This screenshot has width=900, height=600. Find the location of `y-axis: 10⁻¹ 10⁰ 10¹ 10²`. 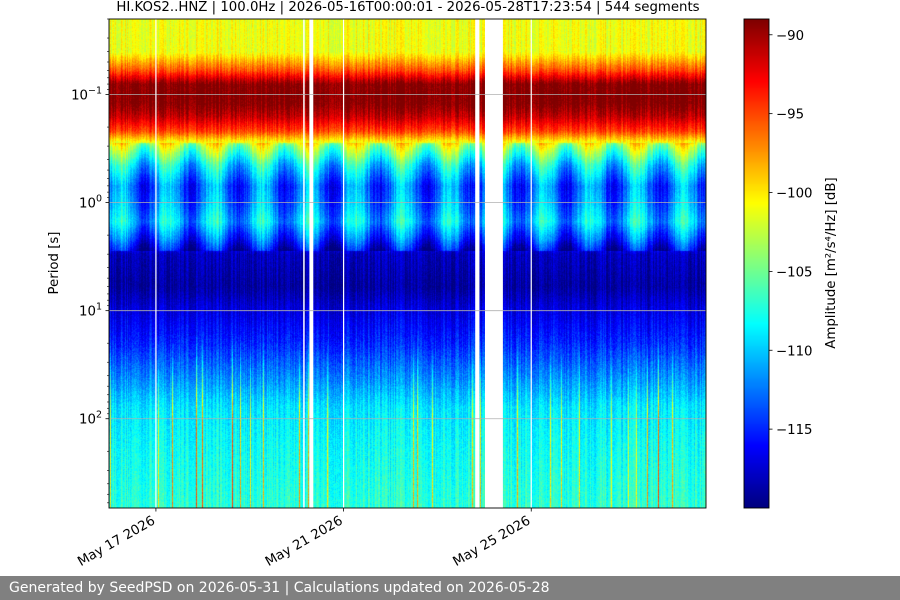

y-axis: 10⁻¹ 10⁰ 10¹ 10² is located at coordinates (90, 261).